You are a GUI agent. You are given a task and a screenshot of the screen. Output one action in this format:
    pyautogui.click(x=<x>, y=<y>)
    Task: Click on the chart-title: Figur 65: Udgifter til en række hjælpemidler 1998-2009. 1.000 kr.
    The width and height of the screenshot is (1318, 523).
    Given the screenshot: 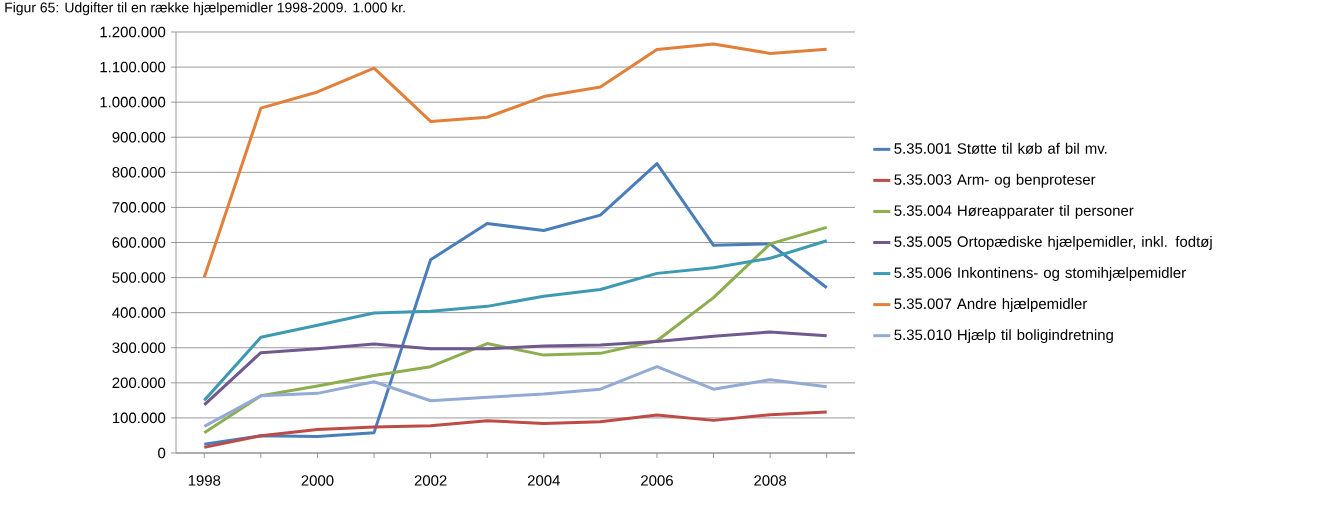 What is the action you would take?
    pyautogui.click(x=205, y=9)
    